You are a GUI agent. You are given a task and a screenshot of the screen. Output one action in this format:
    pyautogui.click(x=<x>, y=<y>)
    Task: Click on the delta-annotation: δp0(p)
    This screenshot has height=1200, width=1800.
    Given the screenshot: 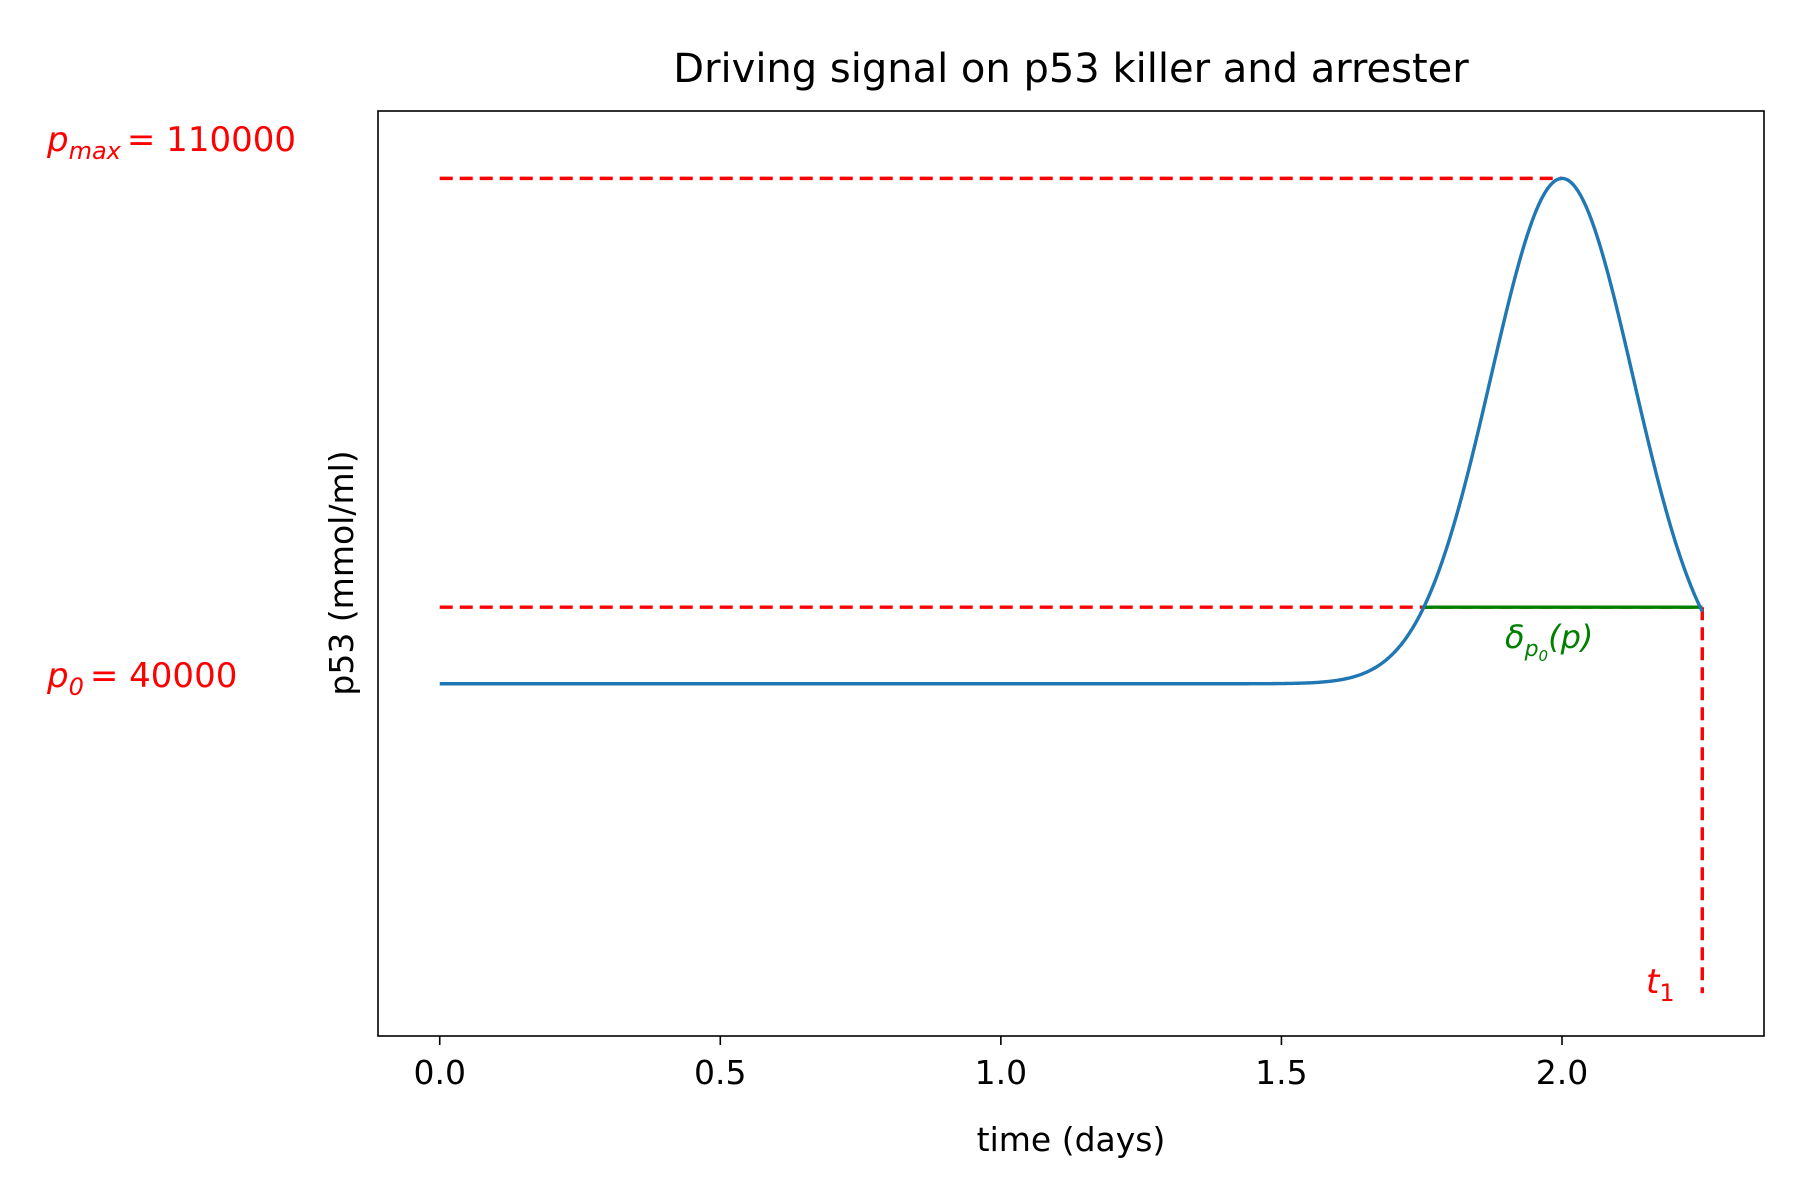 What is the action you would take?
    pyautogui.click(x=1549, y=641)
    